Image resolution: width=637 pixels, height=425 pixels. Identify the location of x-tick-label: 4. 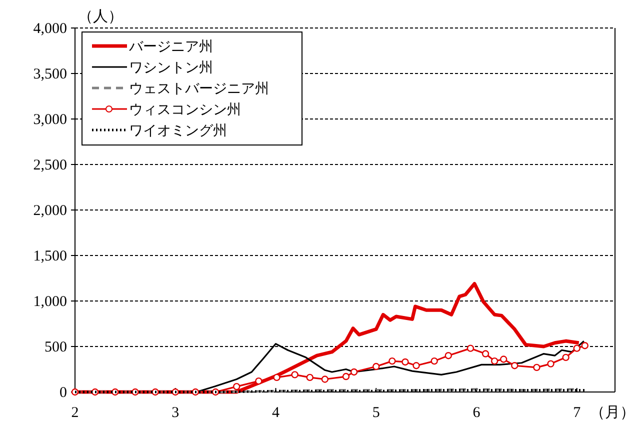
(276, 413).